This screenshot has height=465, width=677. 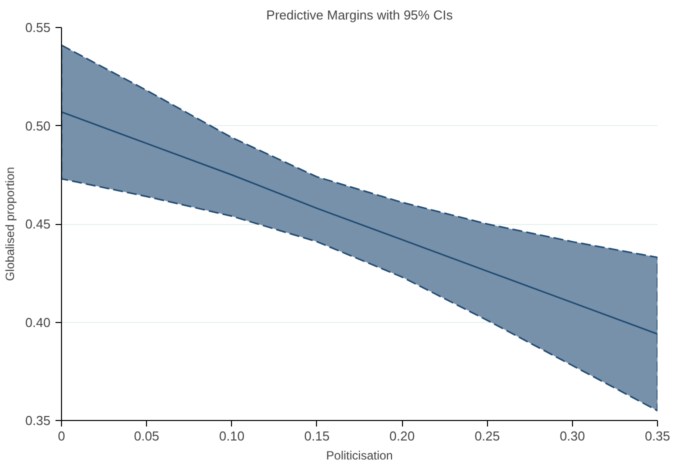 I want to click on x-axis-title: Politicisation, so click(x=359, y=455).